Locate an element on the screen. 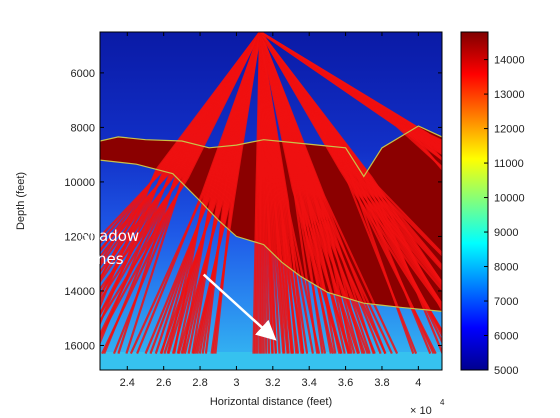 This screenshot has height=418, width=560. colorbar-tick-label: 12000 is located at coordinates (509, 130).